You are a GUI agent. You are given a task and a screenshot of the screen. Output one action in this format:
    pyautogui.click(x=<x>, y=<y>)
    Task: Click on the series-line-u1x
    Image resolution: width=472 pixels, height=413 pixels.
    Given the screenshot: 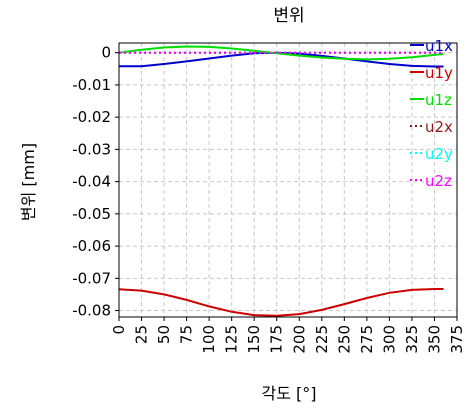 What is the action you would take?
    pyautogui.click(x=281, y=59)
    